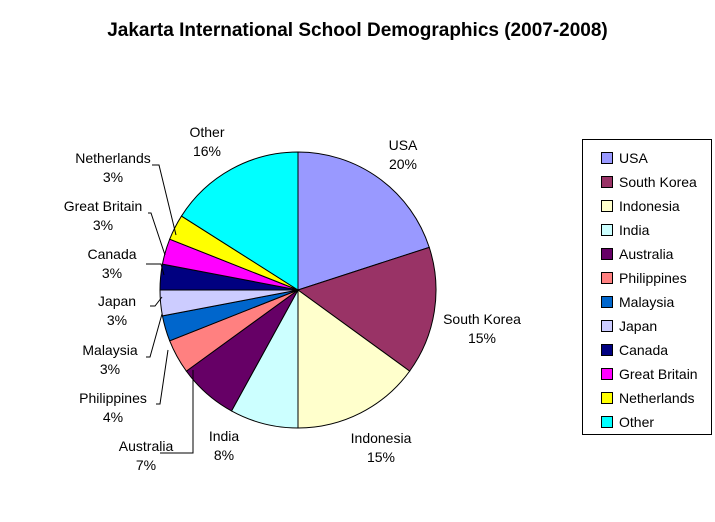 Image resolution: width=715 pixels, height=522 pixels. What do you see at coordinates (162, 377) in the screenshot?
I see `leader-line-philippines` at bounding box center [162, 377].